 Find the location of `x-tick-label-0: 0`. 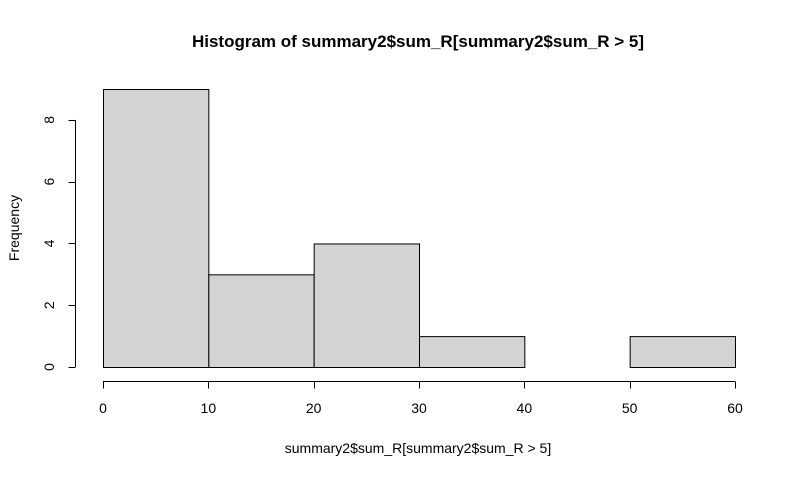

x-tick-label-0: 0 is located at coordinates (103, 408).